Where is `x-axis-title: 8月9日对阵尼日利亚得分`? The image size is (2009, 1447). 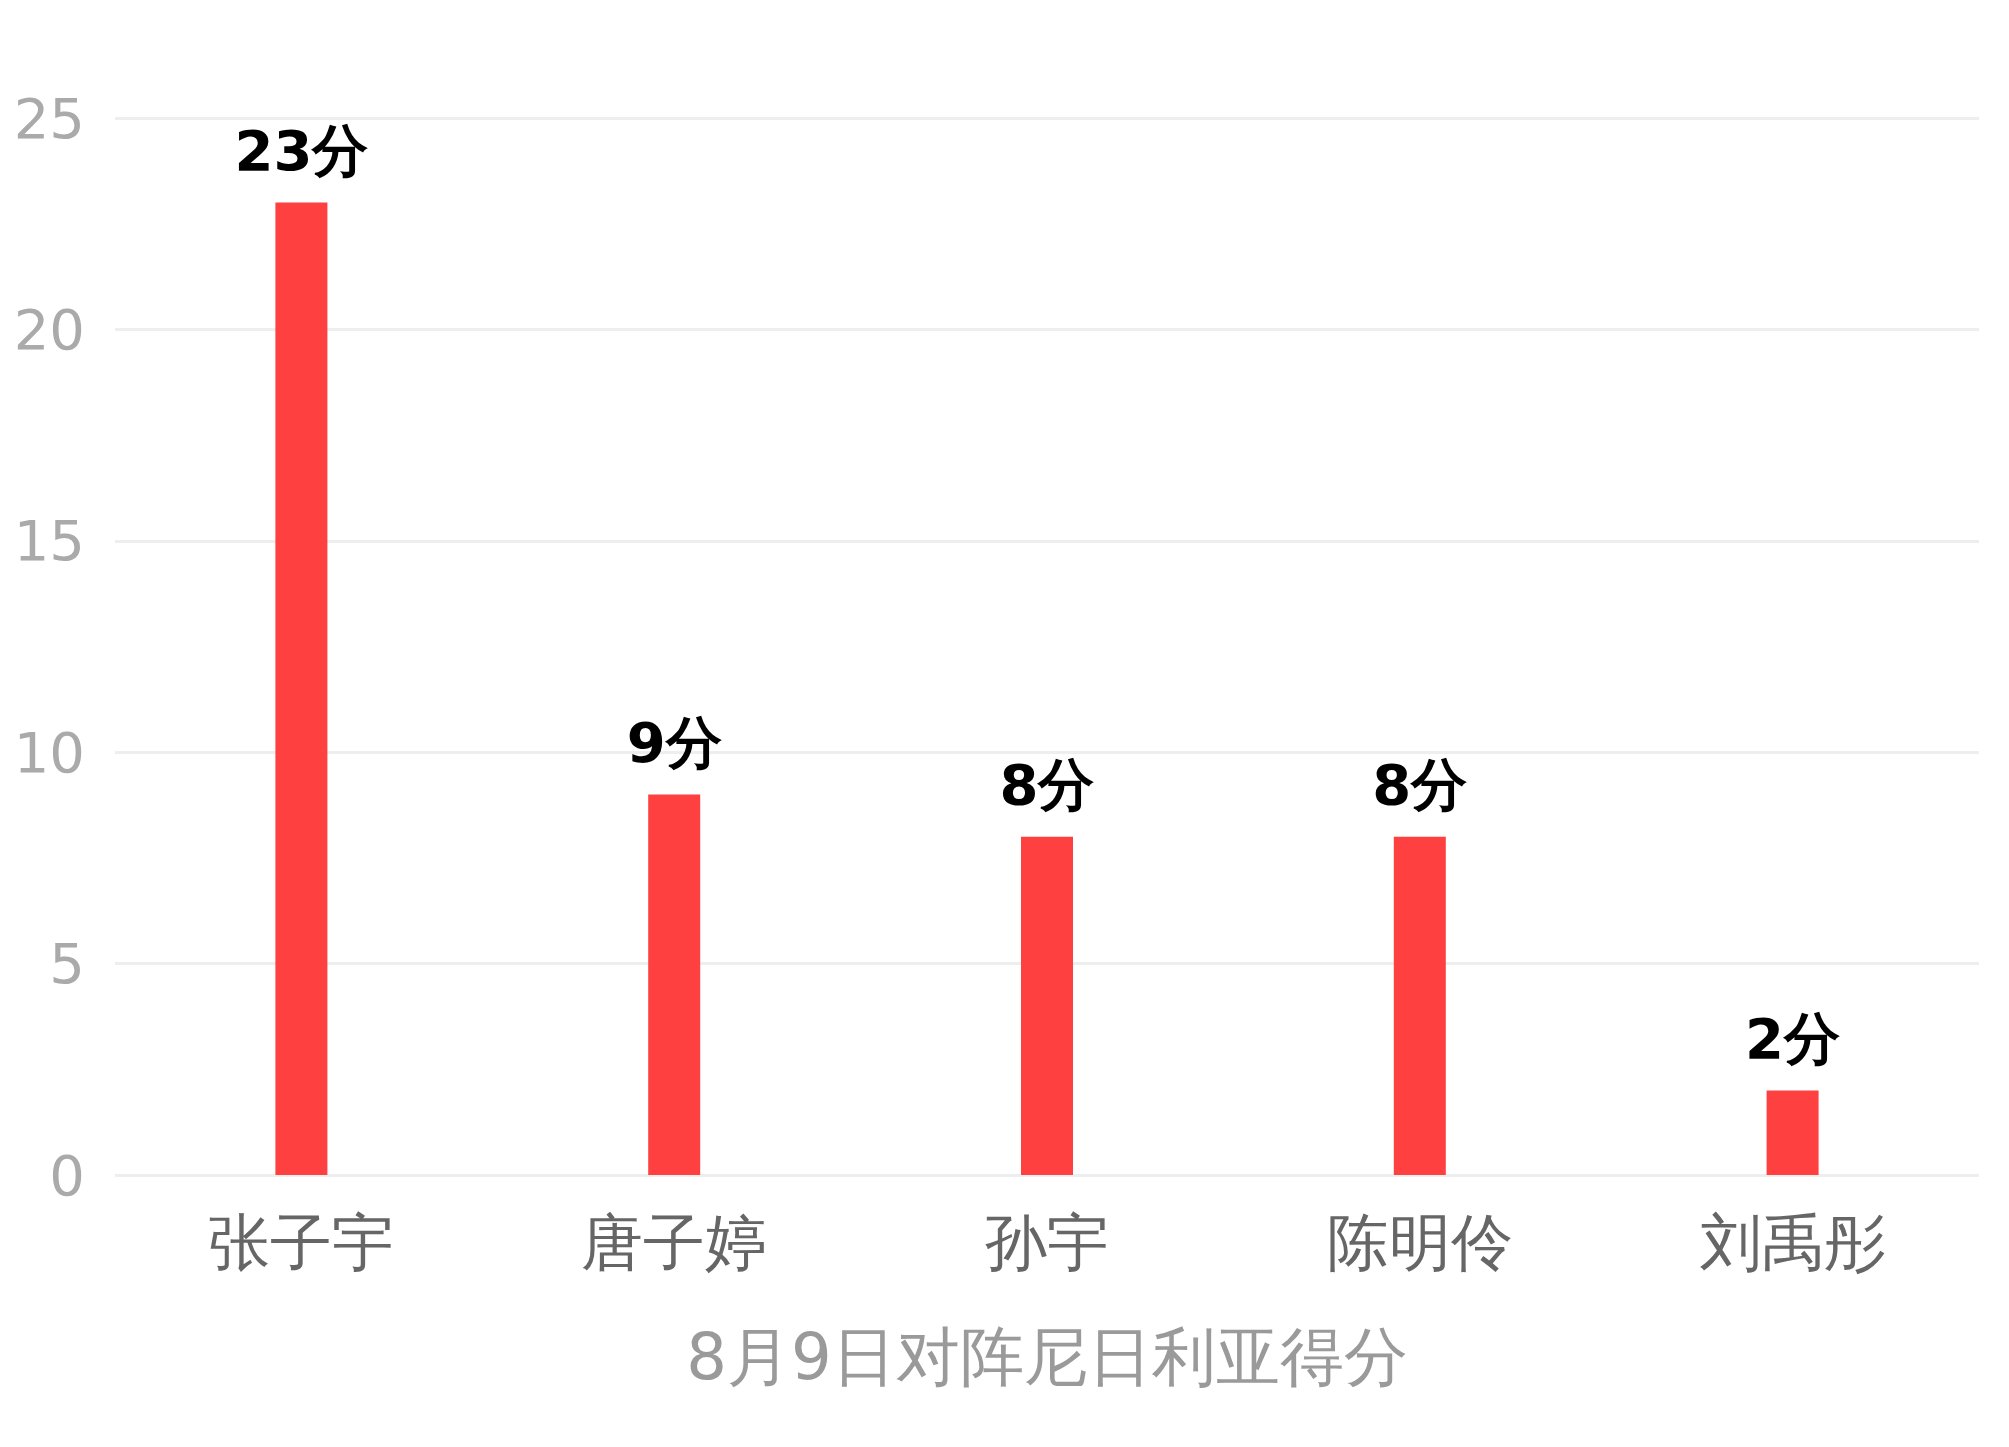
x-axis-title: 8月9日对阵尼日利亚得分 is located at coordinates (1047, 1357).